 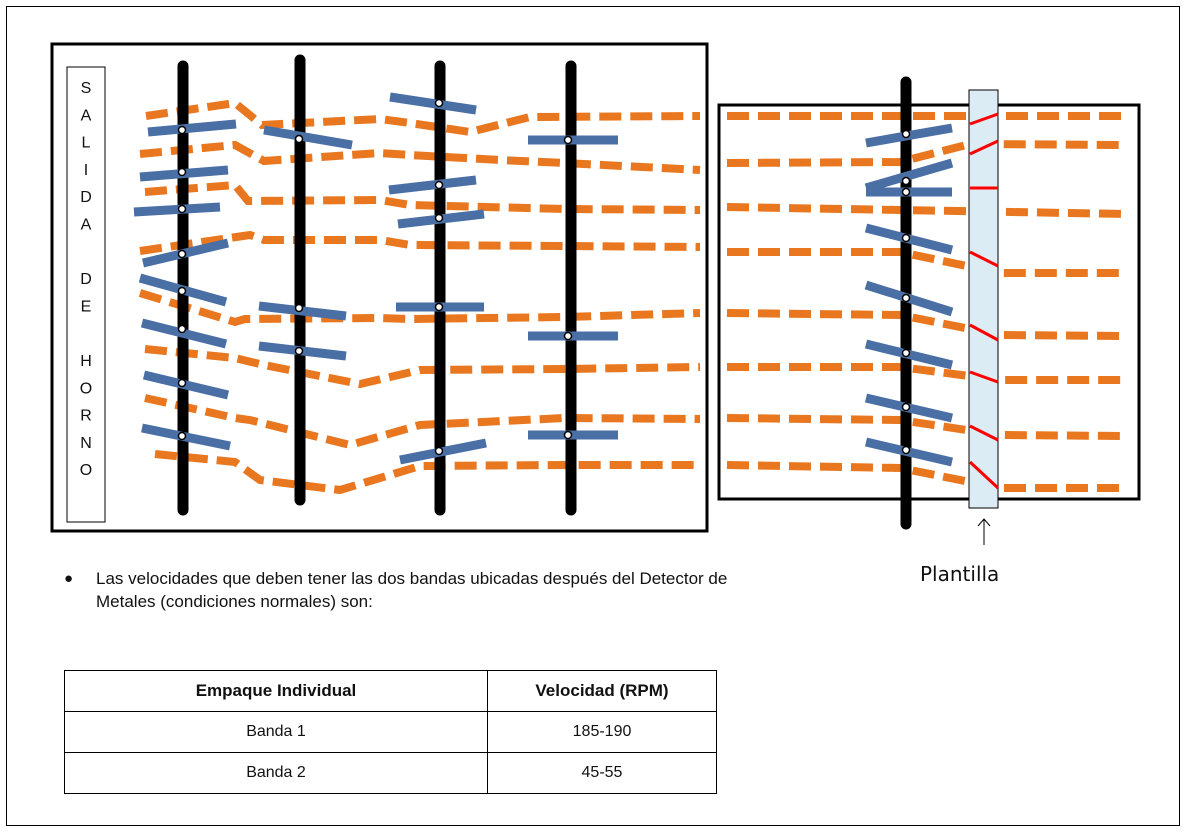 What do you see at coordinates (276, 773) in the screenshot?
I see `table-cell: Banda 2` at bounding box center [276, 773].